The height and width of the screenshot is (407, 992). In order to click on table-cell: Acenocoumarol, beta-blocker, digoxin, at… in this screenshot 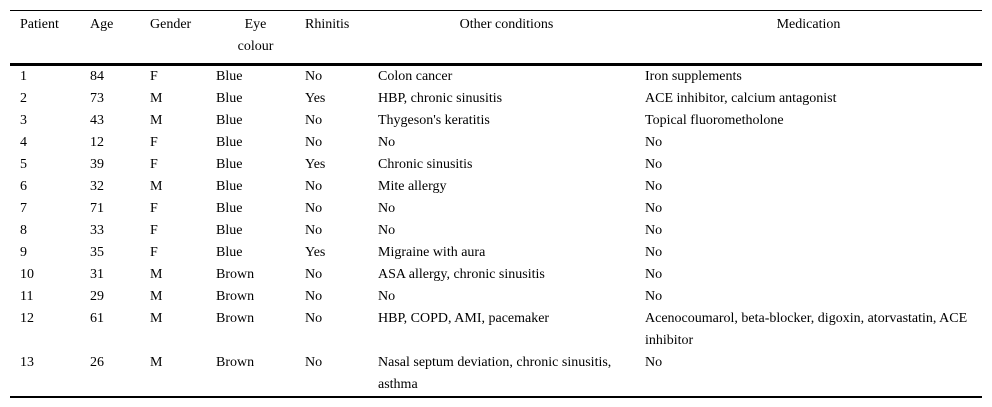, I will do `click(806, 329)`.